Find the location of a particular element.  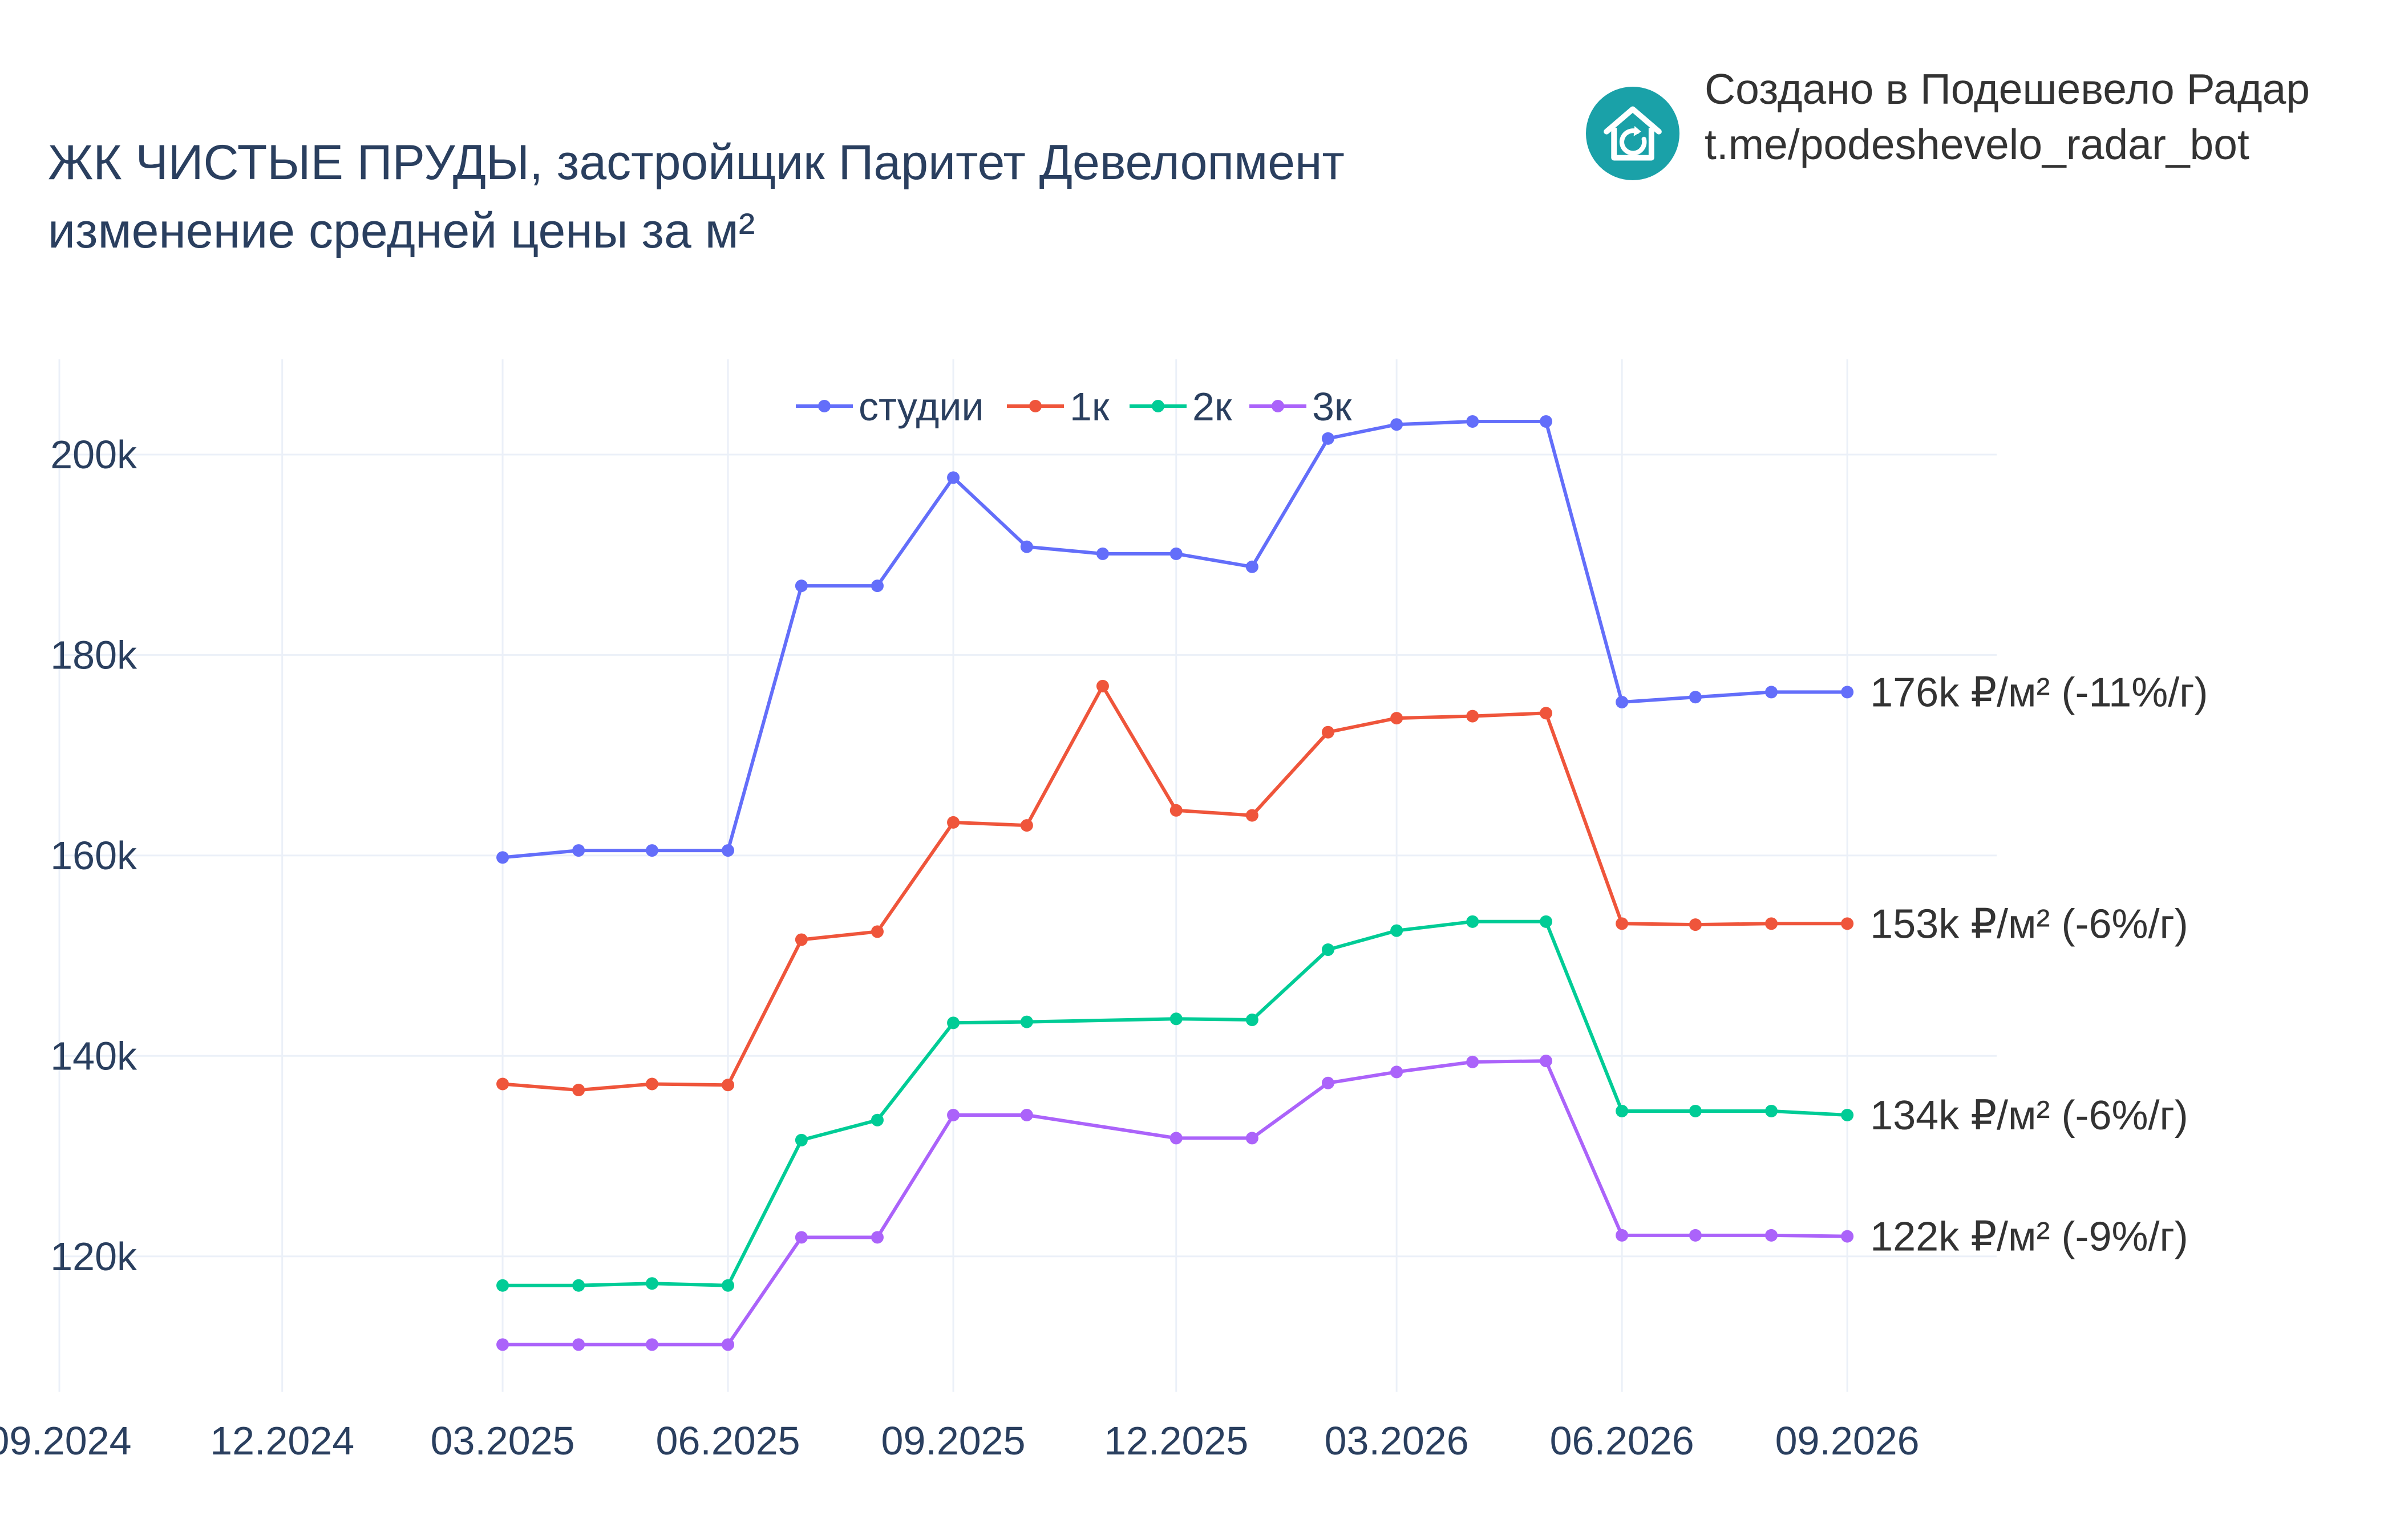

house-refresh-icon is located at coordinates (1632, 133).